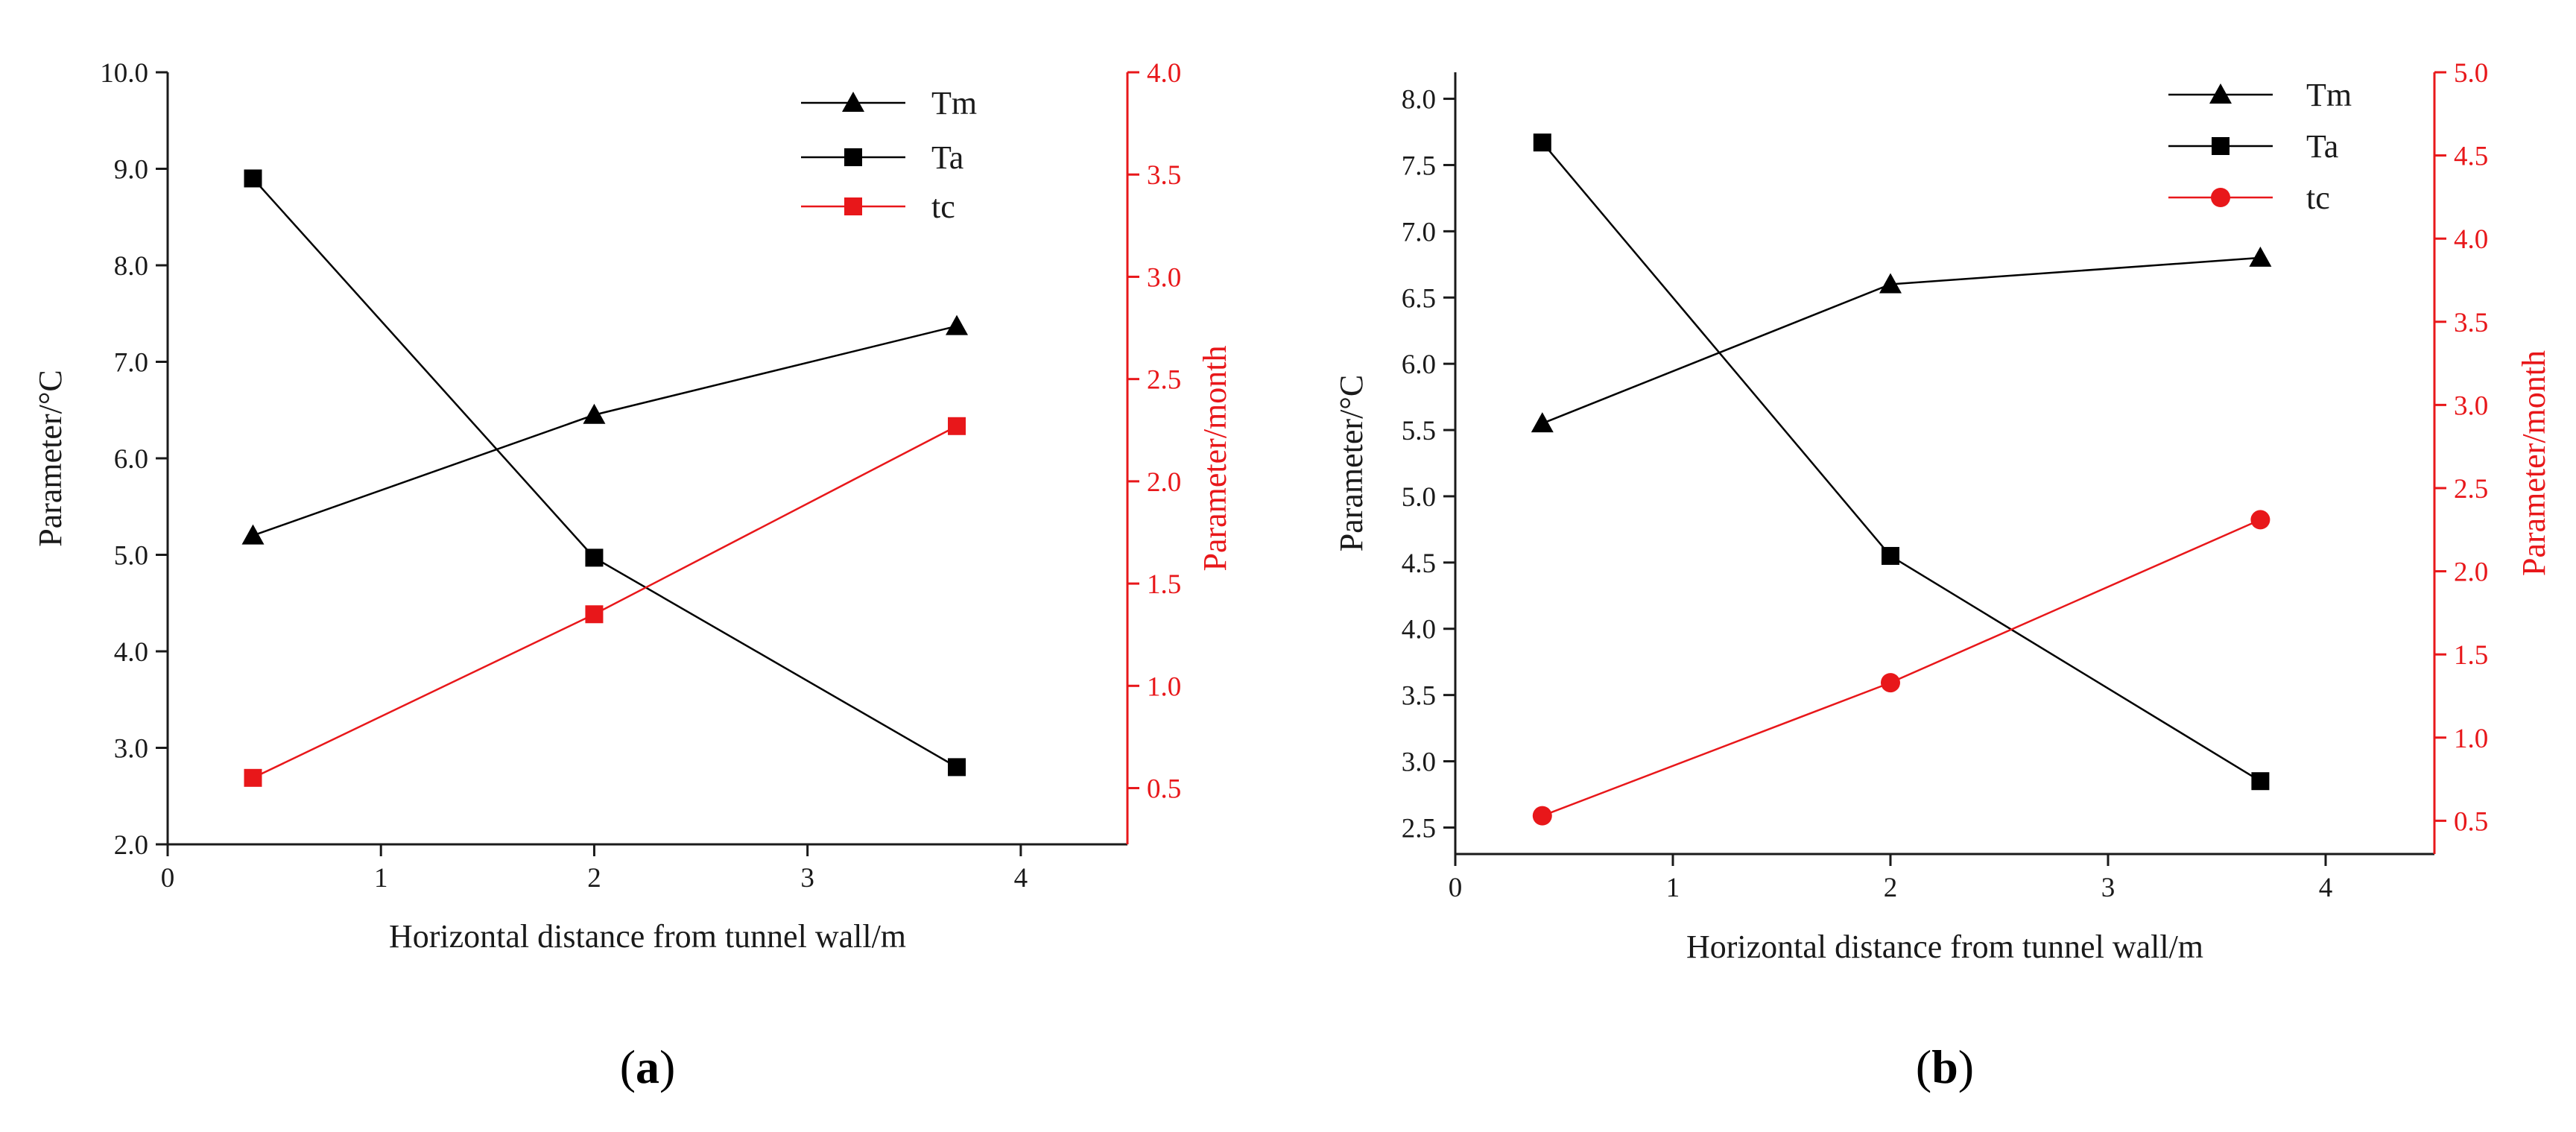  What do you see at coordinates (1419, 431) in the screenshot?
I see `y-left-tick-label: 5.5` at bounding box center [1419, 431].